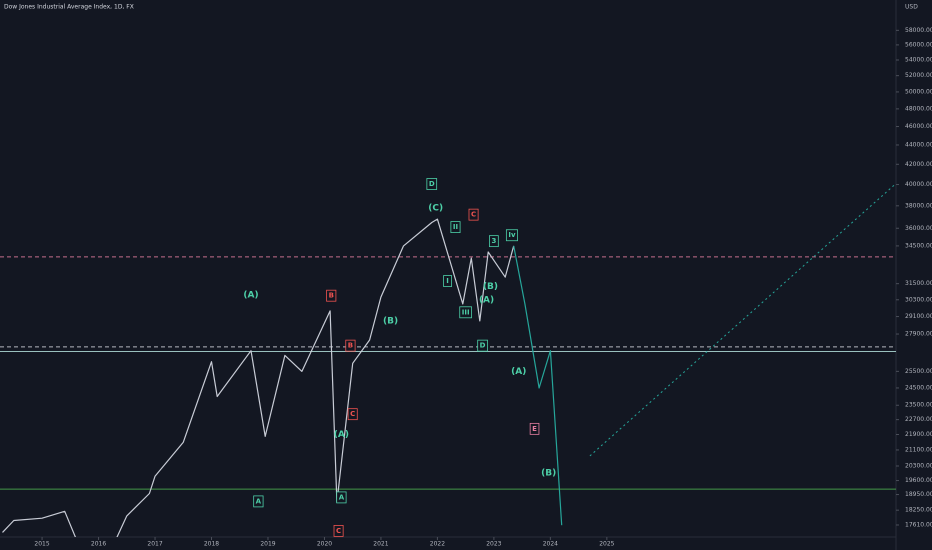 The width and height of the screenshot is (932, 550). What do you see at coordinates (550, 544) in the screenshot?
I see `x-tick-label: 2024` at bounding box center [550, 544].